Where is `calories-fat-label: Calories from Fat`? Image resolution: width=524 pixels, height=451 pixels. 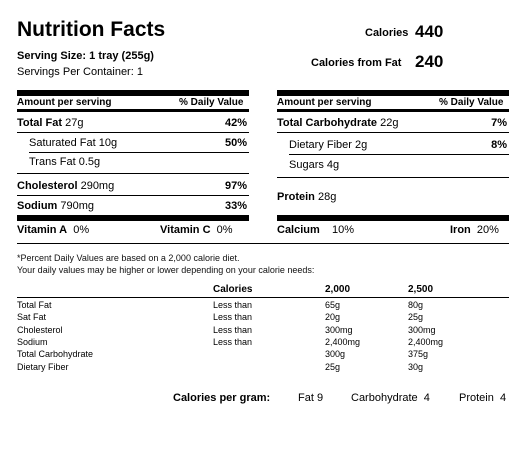
calories-fat-label: Calories from Fat is located at coordinates (356, 63).